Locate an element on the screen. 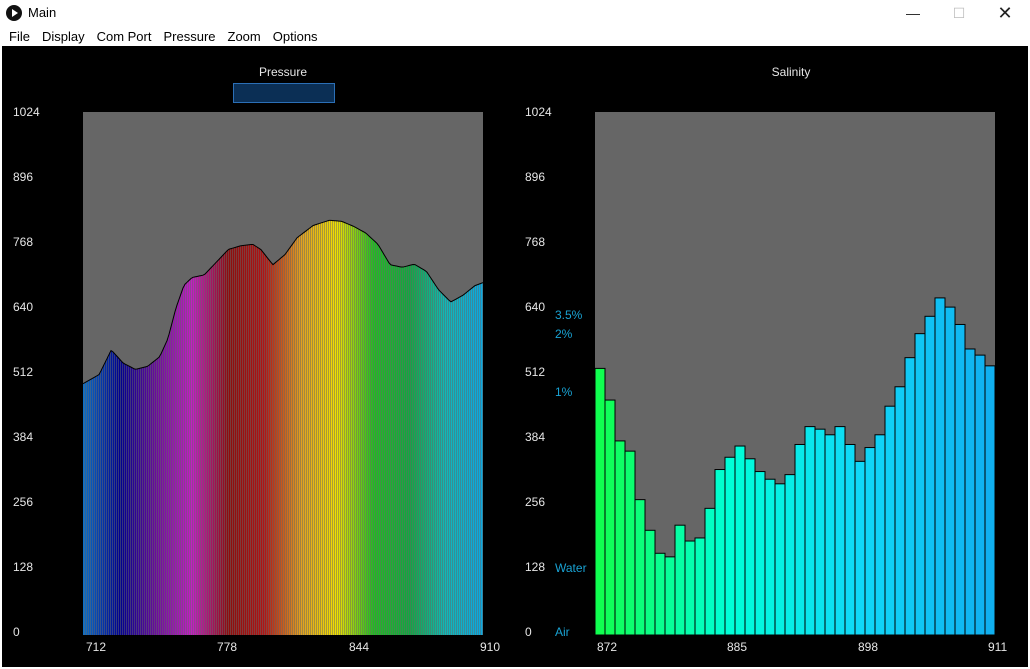  salinity-y-tick: 896 is located at coordinates (535, 177).